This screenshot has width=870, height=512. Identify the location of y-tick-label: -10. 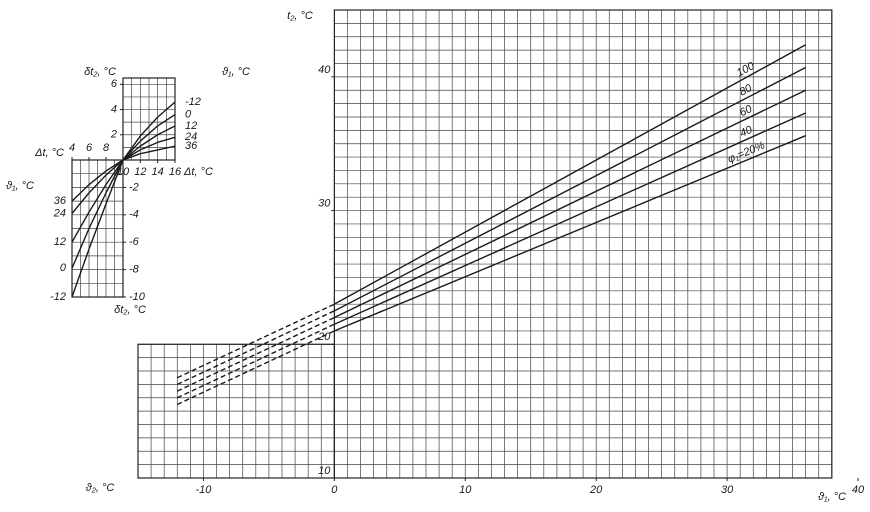
(137, 297).